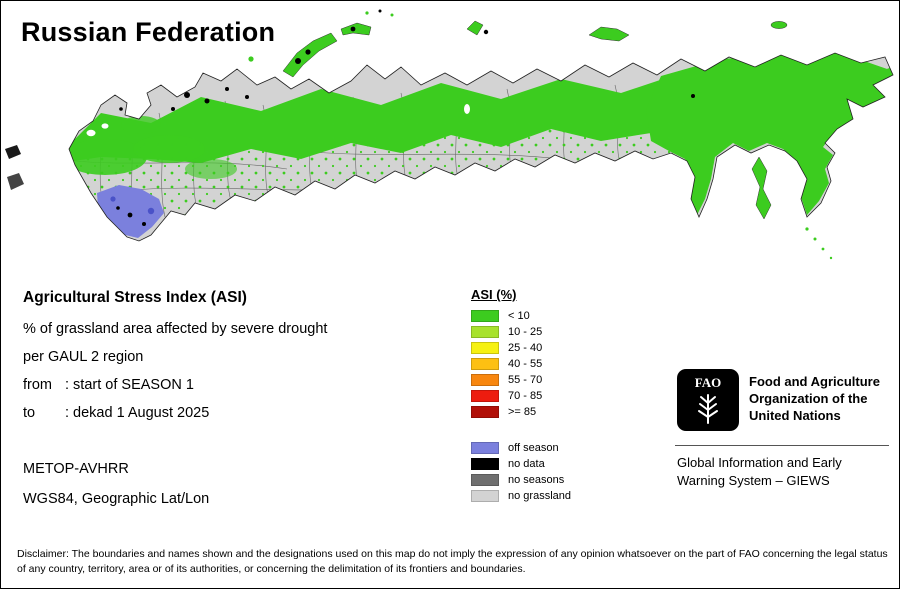  I want to click on from-value: : start of SEASON 1, so click(129, 385).